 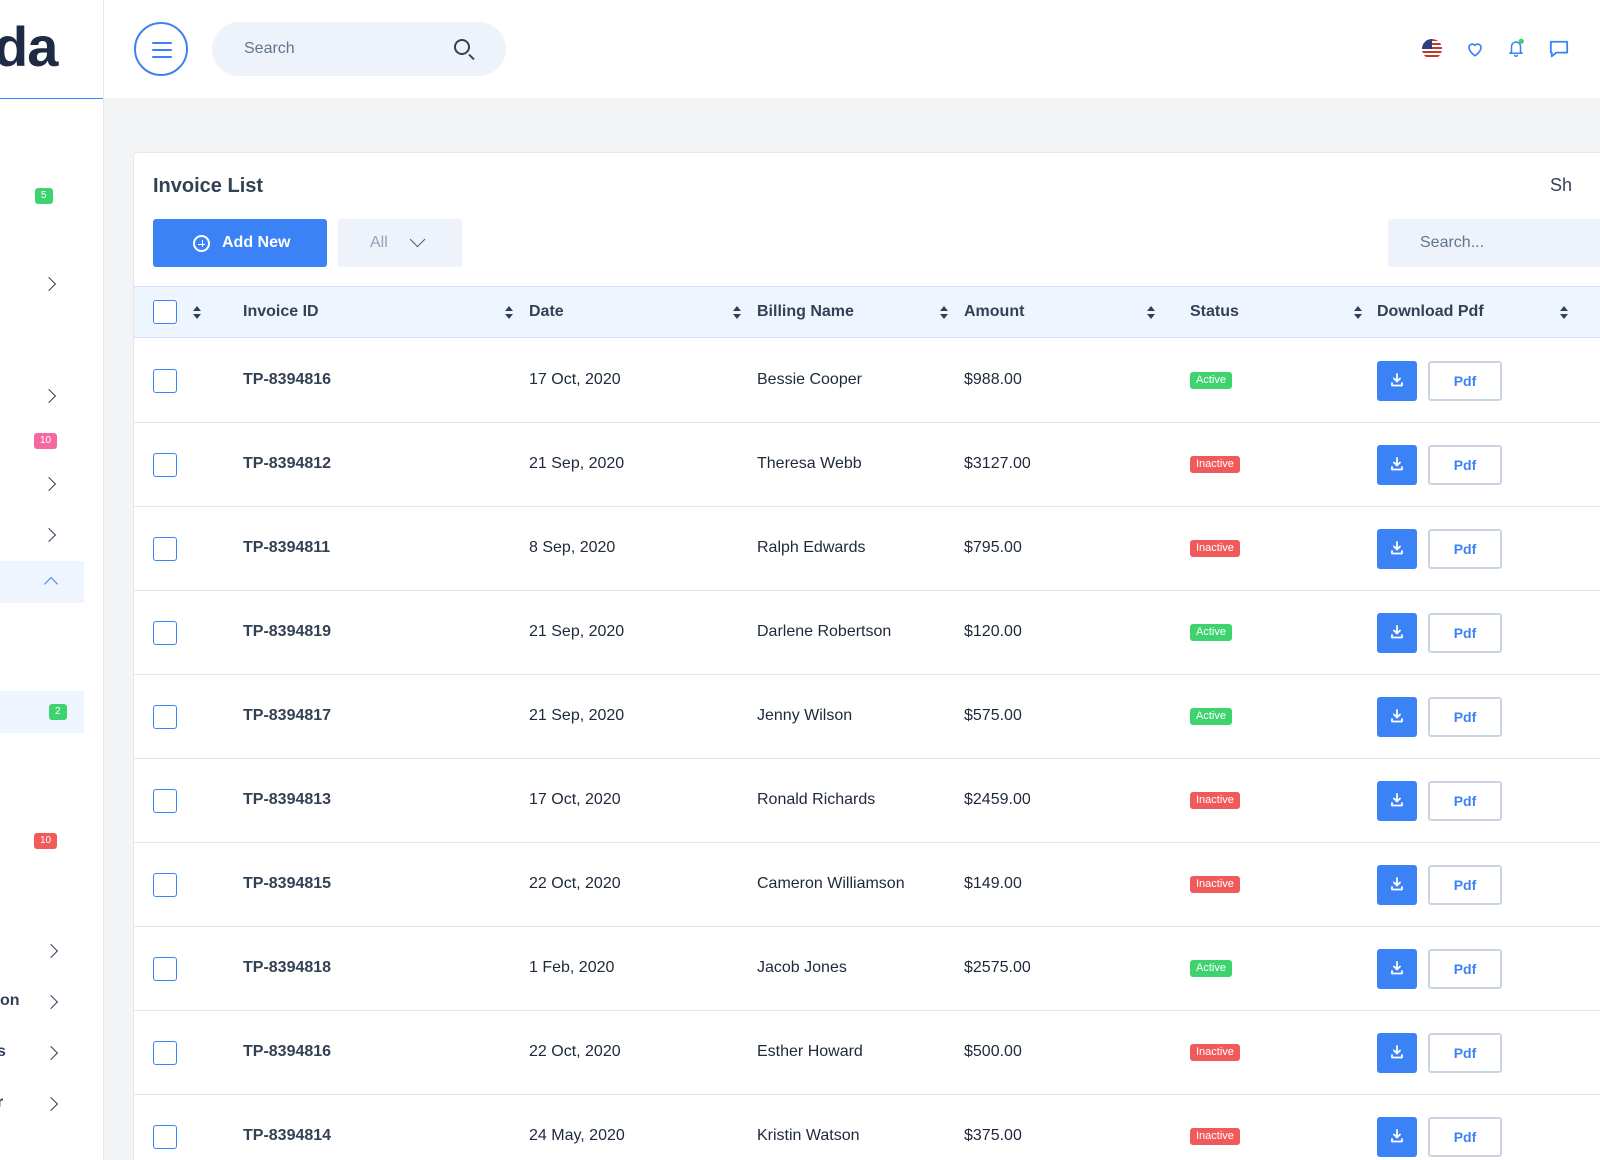 What do you see at coordinates (287, 715) in the screenshot?
I see `invoice-id: TP-8394817` at bounding box center [287, 715].